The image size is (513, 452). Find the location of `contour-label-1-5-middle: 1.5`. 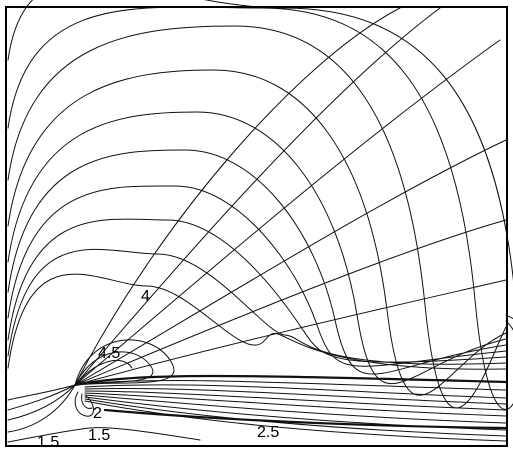

contour-label-1-5-middle: 1.5 is located at coordinates (99, 435).